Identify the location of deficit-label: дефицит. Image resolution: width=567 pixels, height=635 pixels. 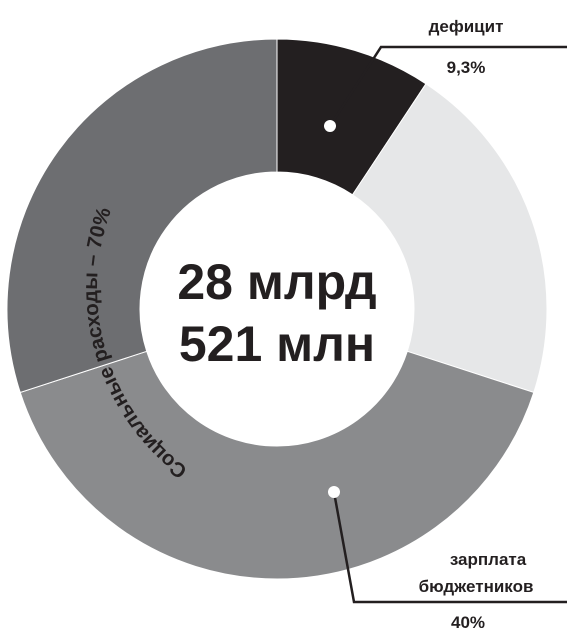
(466, 26).